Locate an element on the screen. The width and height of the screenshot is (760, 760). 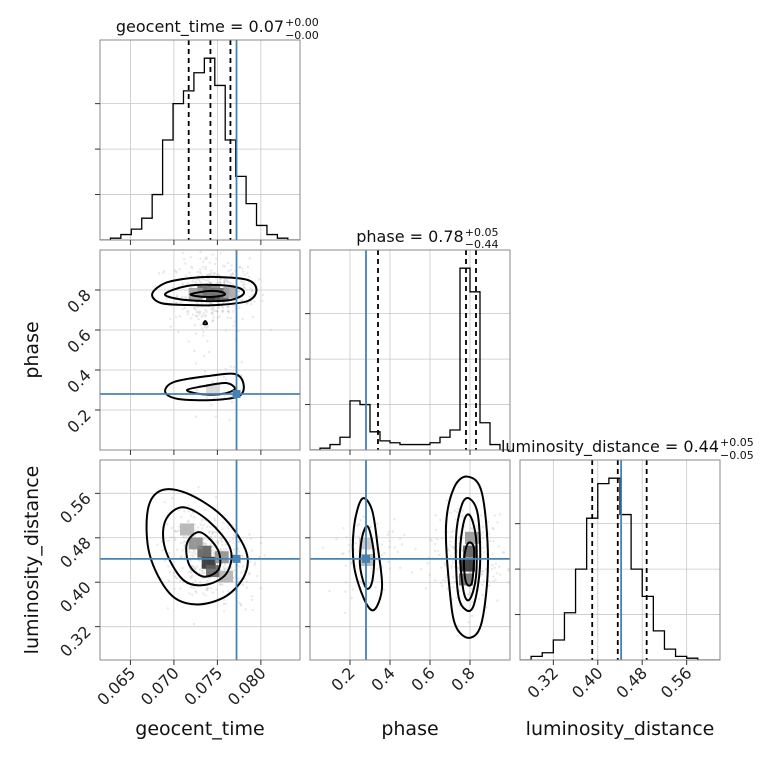
ylabel-phase: phase is located at coordinates (32, 349).